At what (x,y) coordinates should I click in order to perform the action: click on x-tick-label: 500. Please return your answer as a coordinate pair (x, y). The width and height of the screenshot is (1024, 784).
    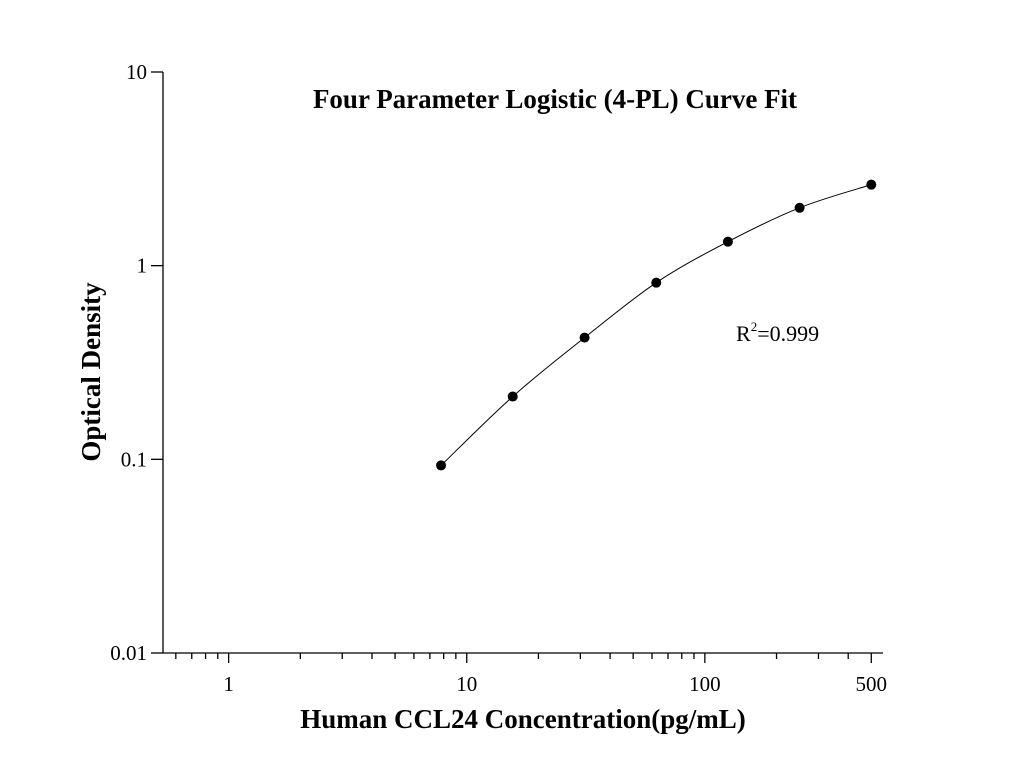
    Looking at the image, I should click on (872, 684).